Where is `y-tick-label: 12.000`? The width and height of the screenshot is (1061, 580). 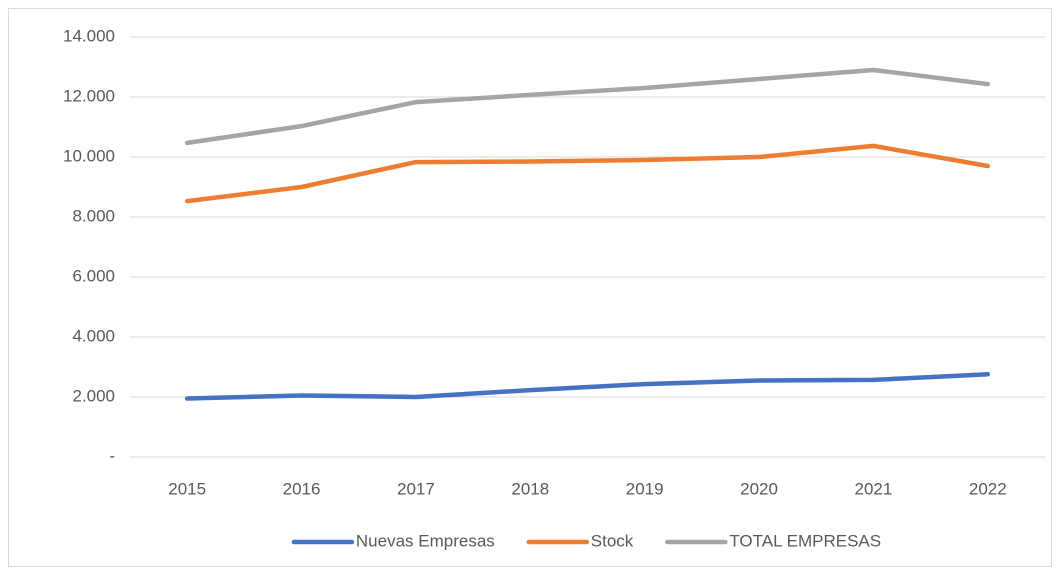
y-tick-label: 12.000 is located at coordinates (89, 95).